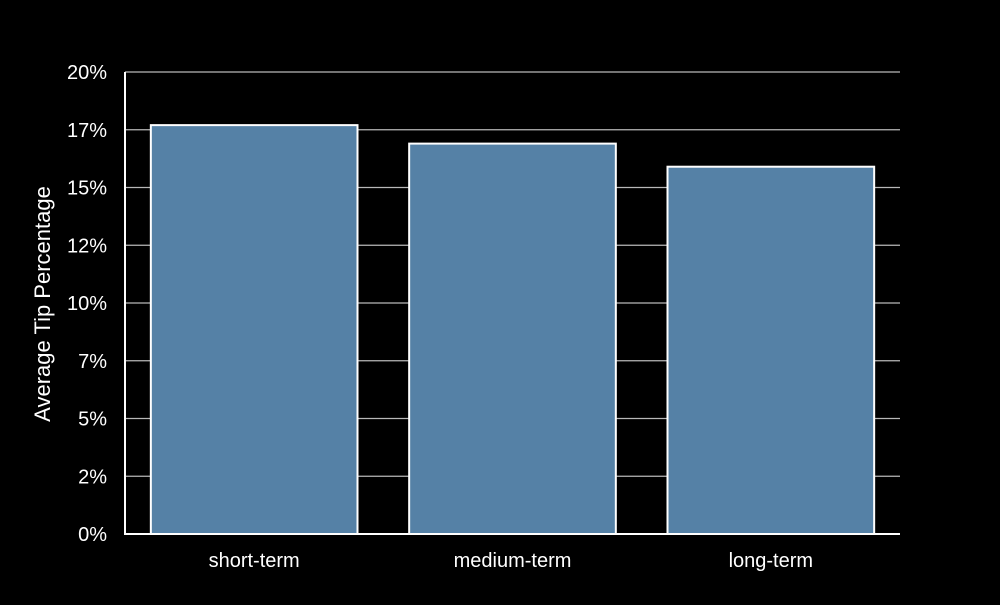 The height and width of the screenshot is (605, 1000). Describe the element at coordinates (87, 131) in the screenshot. I see `y-tick-label: 17%` at that location.